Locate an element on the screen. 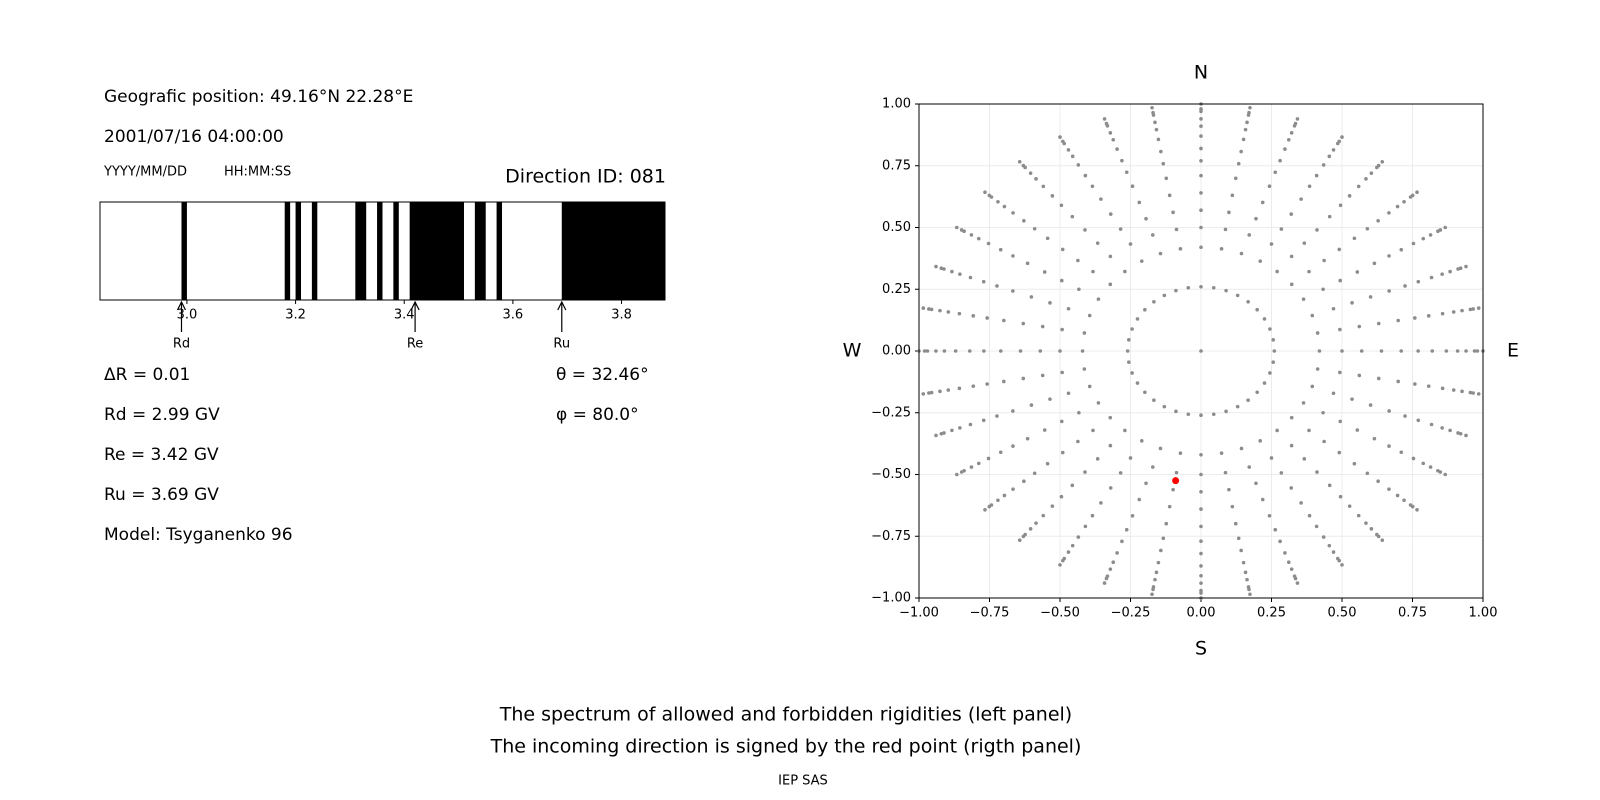 The image size is (1600, 800). x-tick-label: 0.25 is located at coordinates (1271, 613).